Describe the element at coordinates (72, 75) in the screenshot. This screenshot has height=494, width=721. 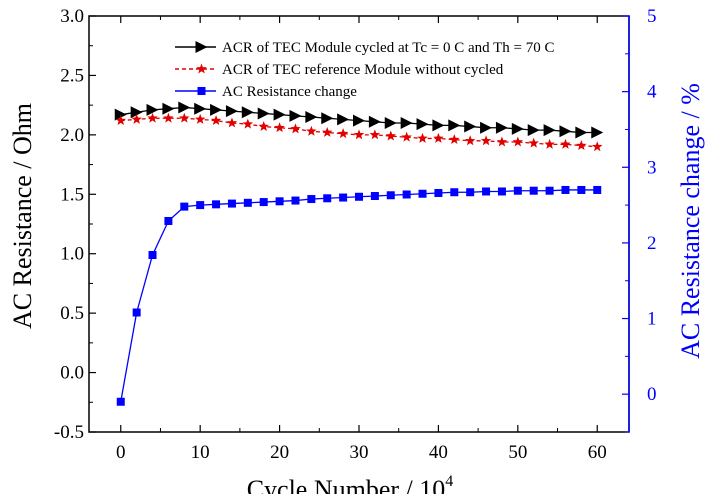
I see `y-tick-label: 2.5` at that location.